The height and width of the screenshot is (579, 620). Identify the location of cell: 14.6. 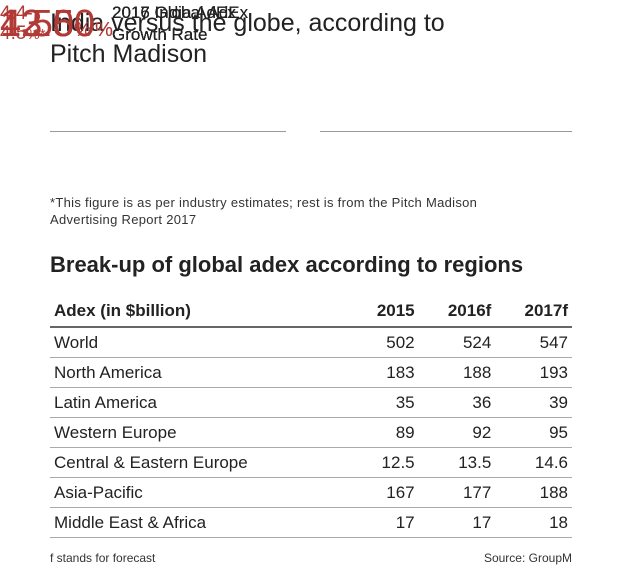
(533, 462).